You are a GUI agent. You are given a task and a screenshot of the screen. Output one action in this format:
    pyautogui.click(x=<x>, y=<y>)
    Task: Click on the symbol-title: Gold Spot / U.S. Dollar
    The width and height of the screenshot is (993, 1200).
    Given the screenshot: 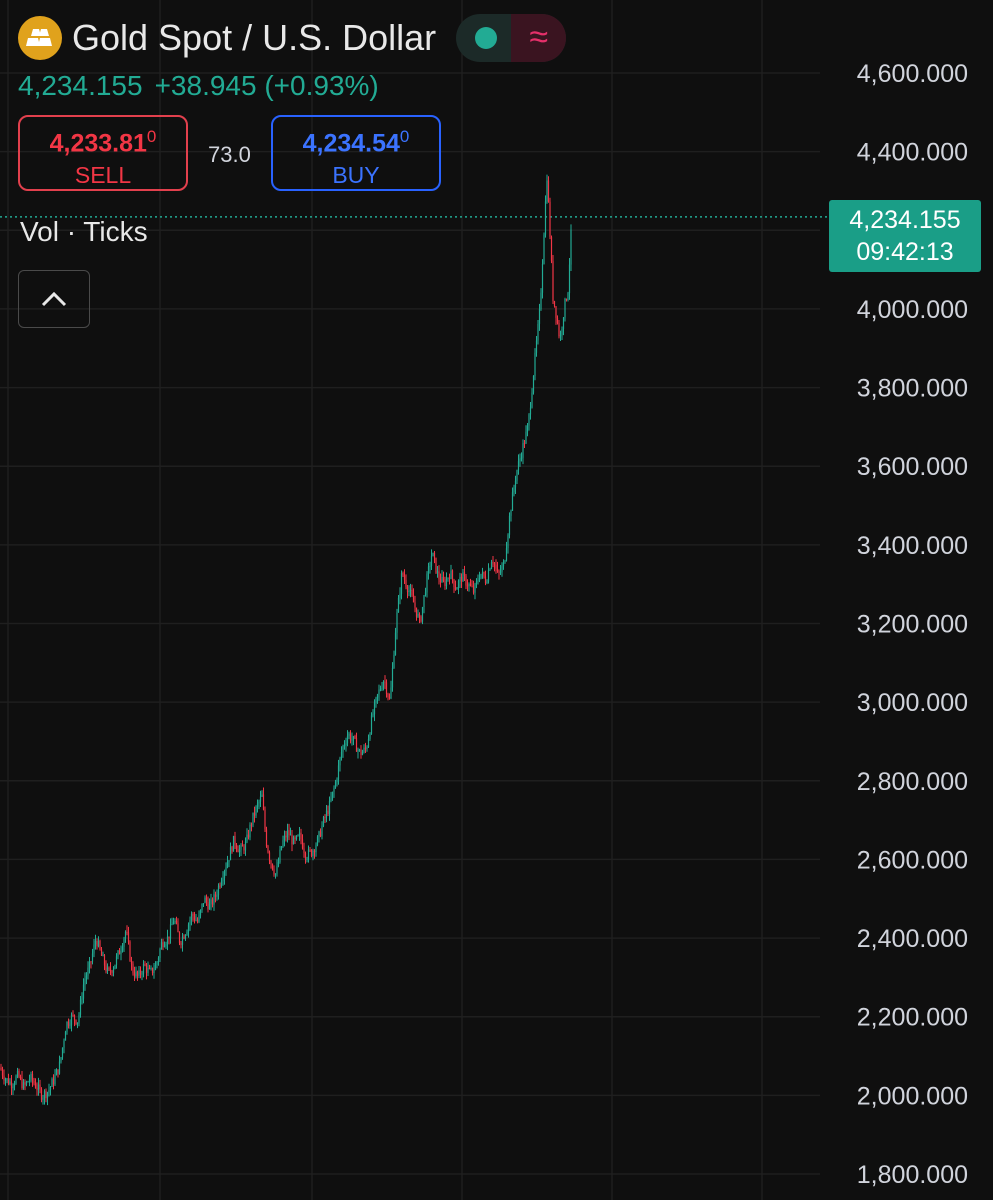 What is the action you would take?
    pyautogui.click(x=254, y=37)
    